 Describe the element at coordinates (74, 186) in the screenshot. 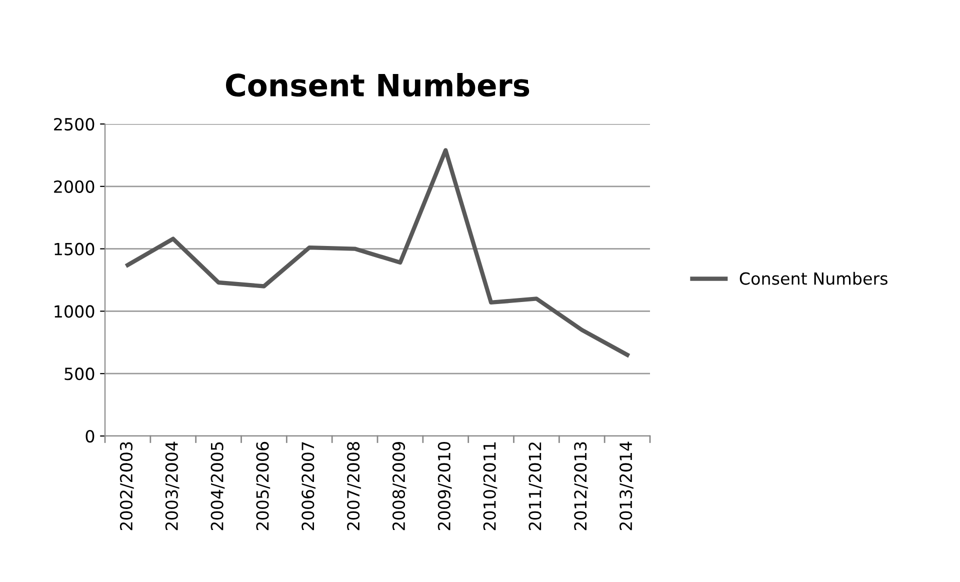

I see `y-tick-label: 2000` at that location.